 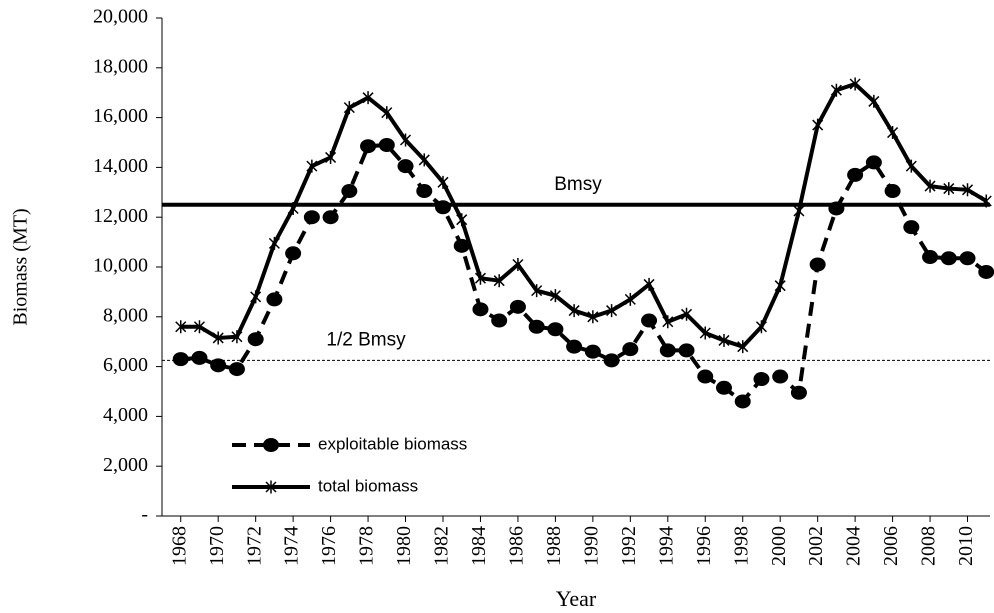 What do you see at coordinates (891, 546) in the screenshot?
I see `x-tick-label: 2006` at bounding box center [891, 546].